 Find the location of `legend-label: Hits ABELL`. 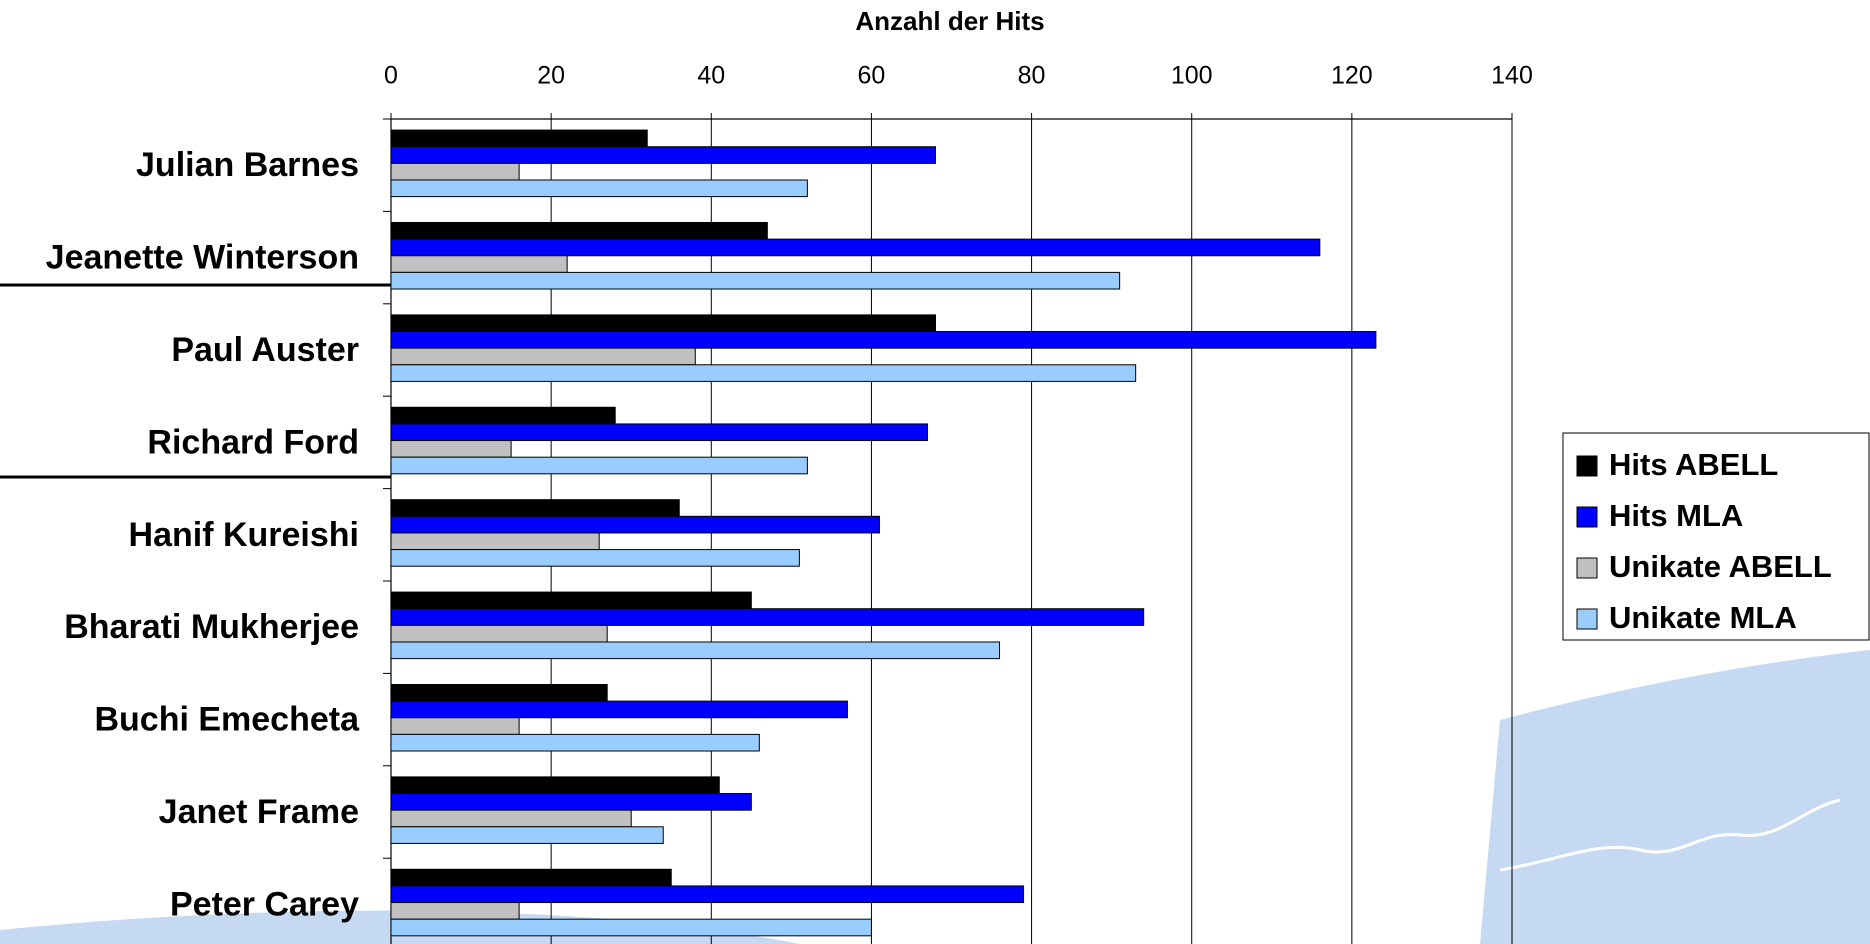

legend-label: Hits ABELL is located at coordinates (1693, 464).